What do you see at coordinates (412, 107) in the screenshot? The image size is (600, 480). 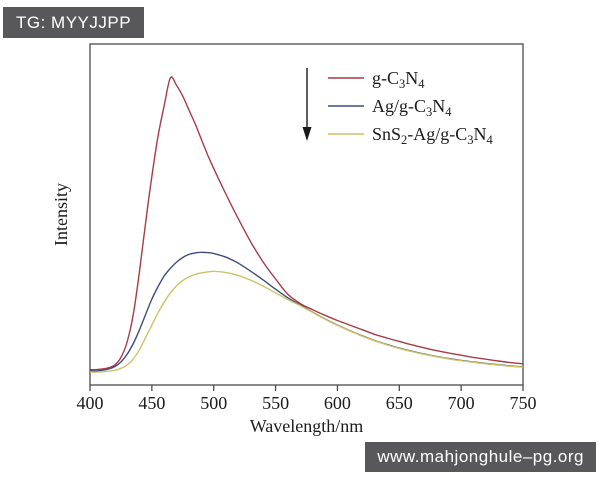 I see `legend-label-Ag-g-C3N4: Ag/g-C3N4` at bounding box center [412, 107].